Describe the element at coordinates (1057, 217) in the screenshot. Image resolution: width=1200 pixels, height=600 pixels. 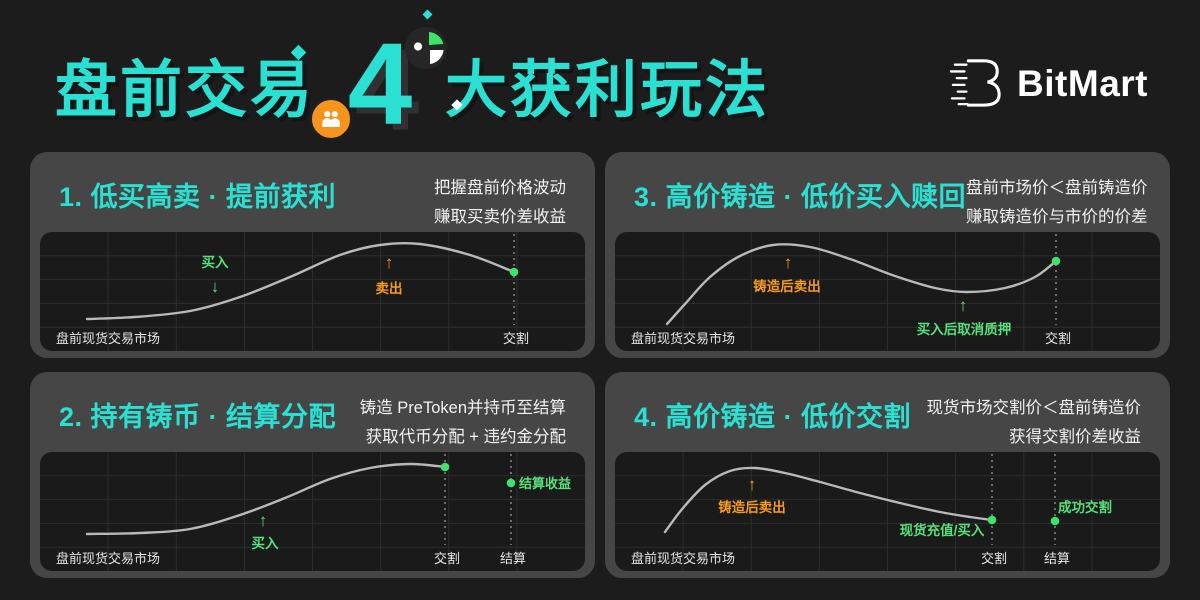
I see `panel-desc-line: 赚取铸造价与市价的价差` at that location.